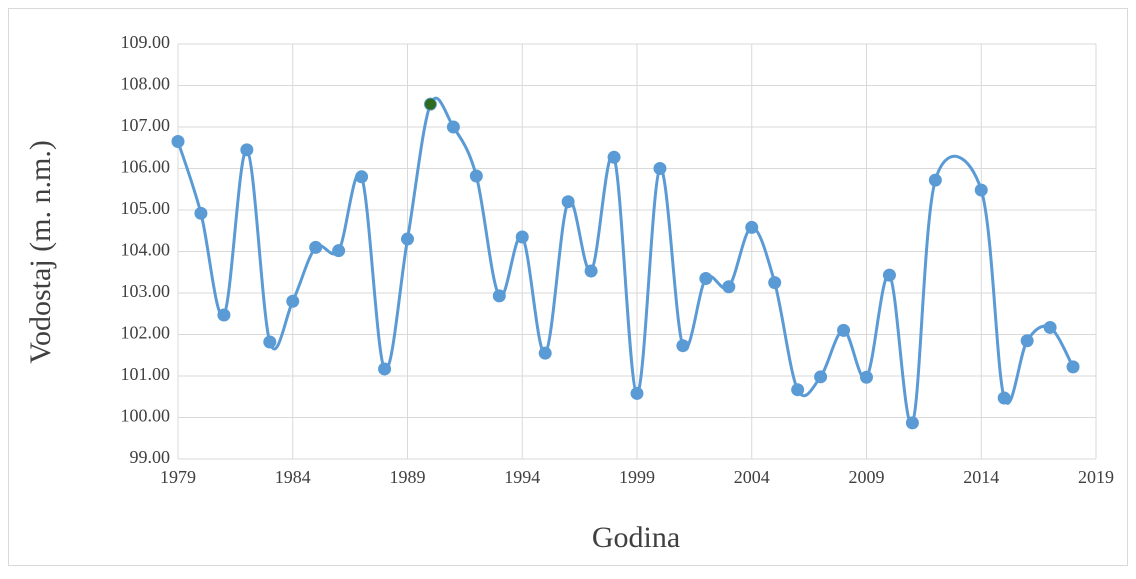 The height and width of the screenshot is (579, 1136). What do you see at coordinates (146, 125) in the screenshot?
I see `y-tick-label: 107.00` at bounding box center [146, 125].